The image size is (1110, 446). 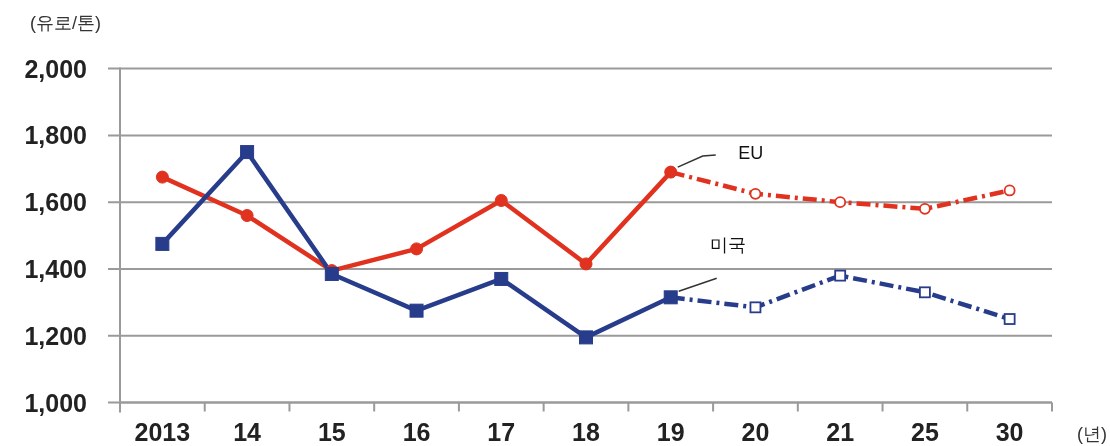 I want to click on x-tick-label: 2013, so click(x=162, y=432).